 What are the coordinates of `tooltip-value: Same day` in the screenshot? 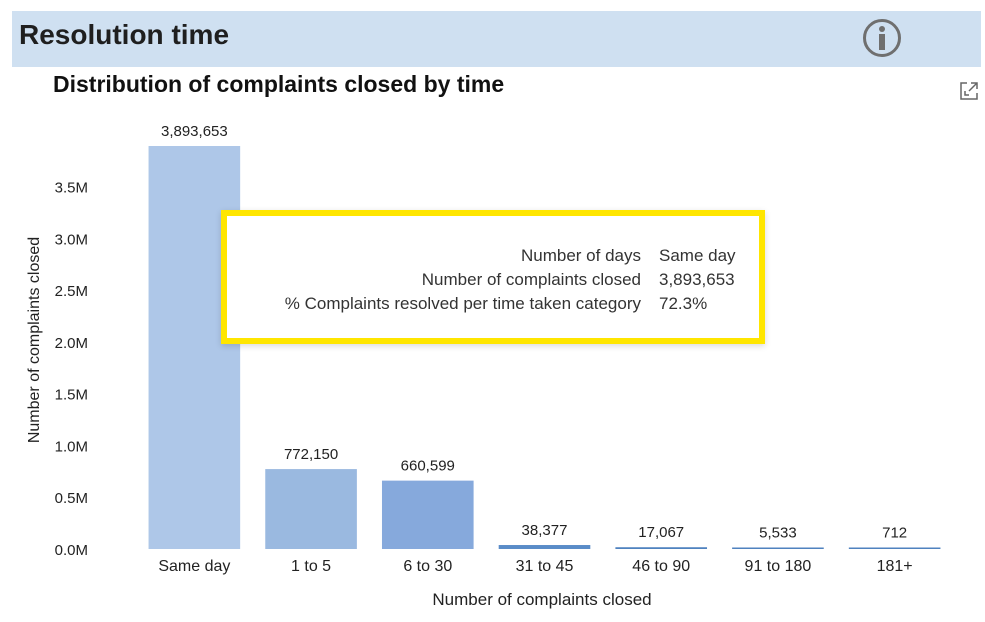 It's located at (697, 255).